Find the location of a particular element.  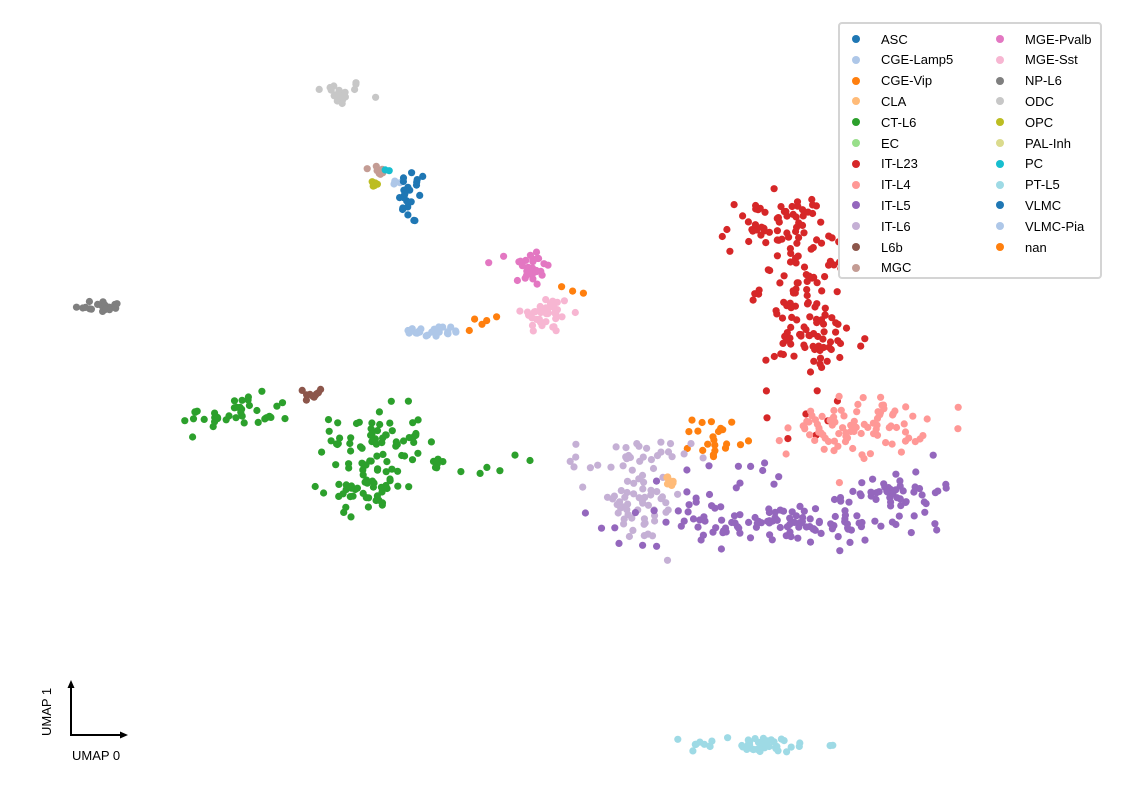

legend-label: VLMC is located at coordinates (1043, 205).